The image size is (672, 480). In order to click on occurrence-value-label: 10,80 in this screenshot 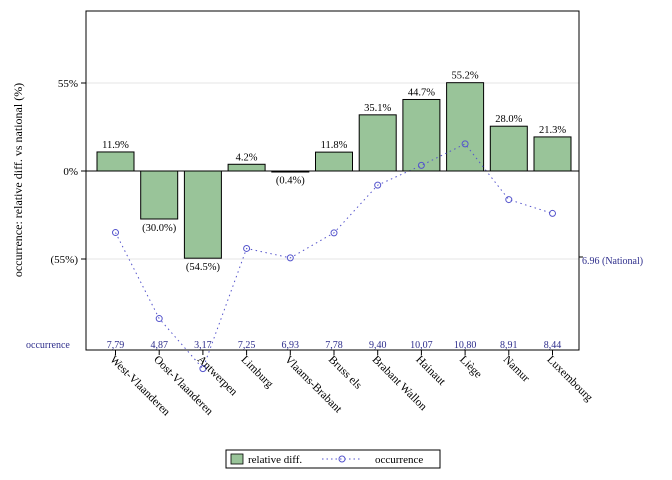, I will do `click(465, 345)`.